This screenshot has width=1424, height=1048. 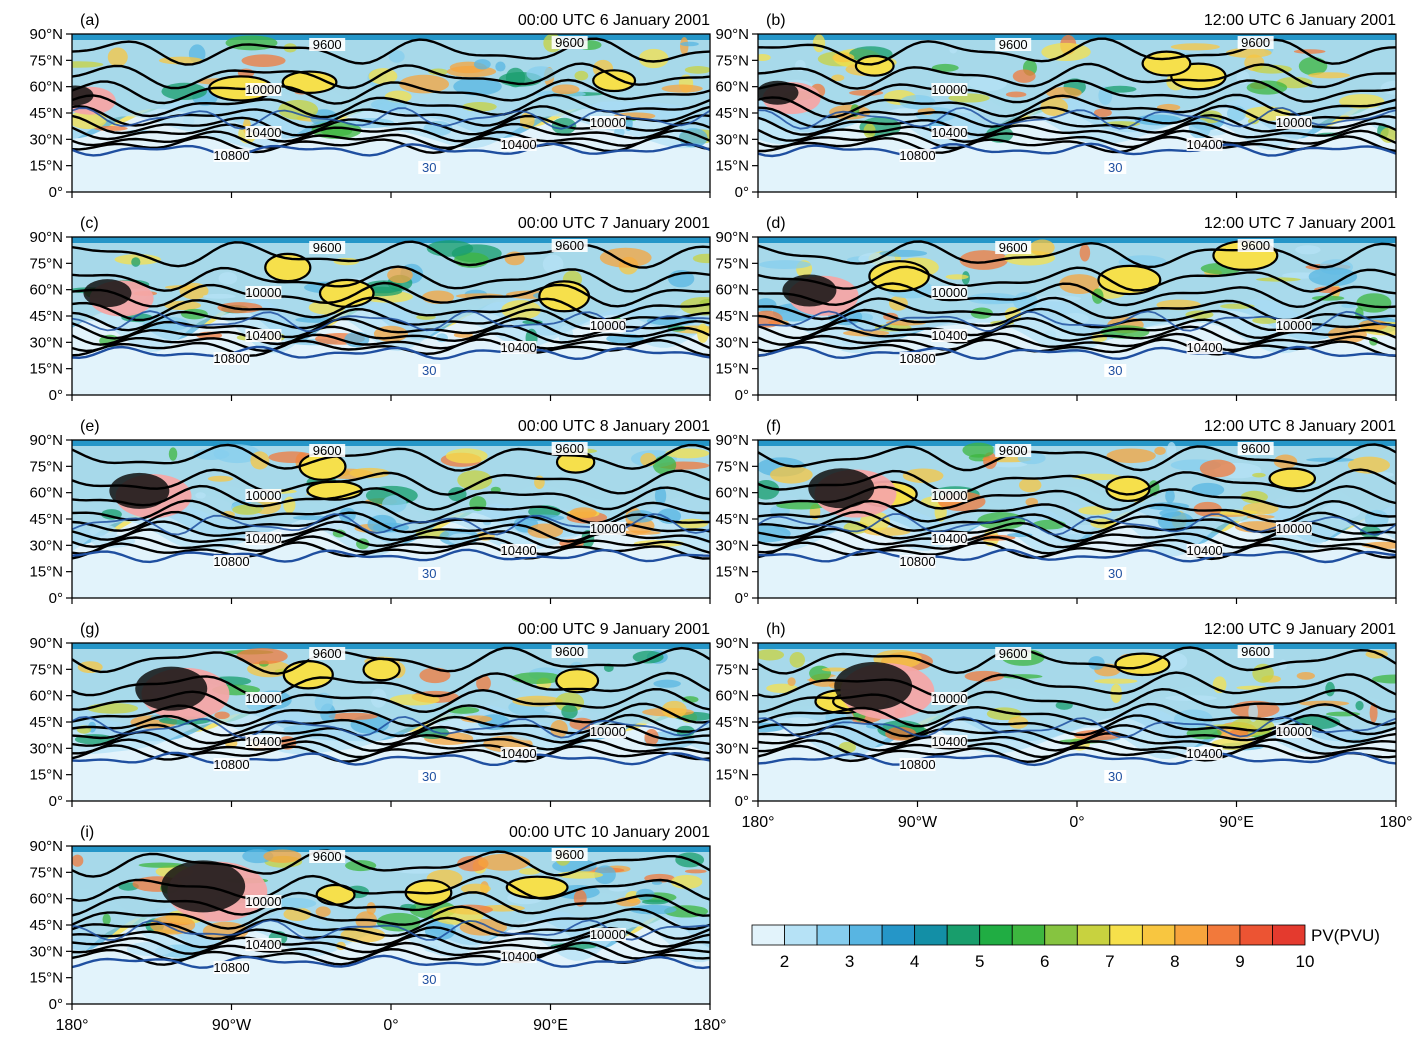 What do you see at coordinates (742, 395) in the screenshot?
I see `y-tick-label: 0°` at bounding box center [742, 395].